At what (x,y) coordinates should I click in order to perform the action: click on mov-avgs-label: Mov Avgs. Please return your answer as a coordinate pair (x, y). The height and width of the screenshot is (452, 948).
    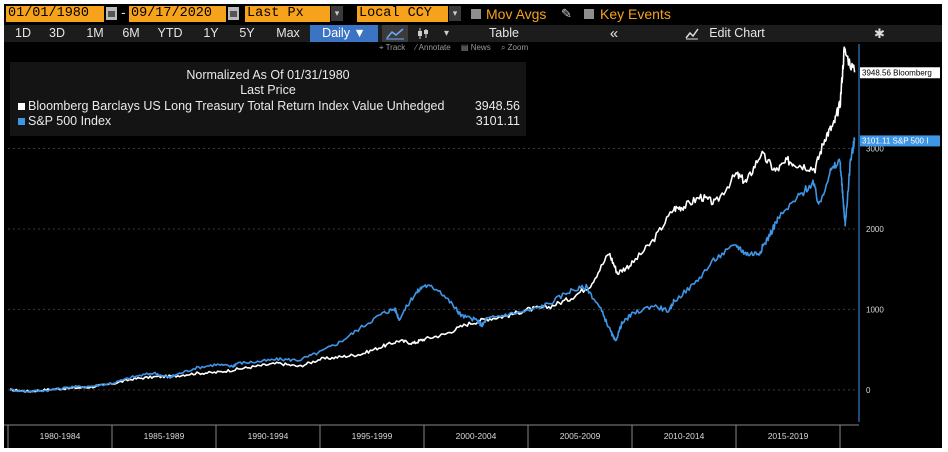
    Looking at the image, I should click on (516, 14).